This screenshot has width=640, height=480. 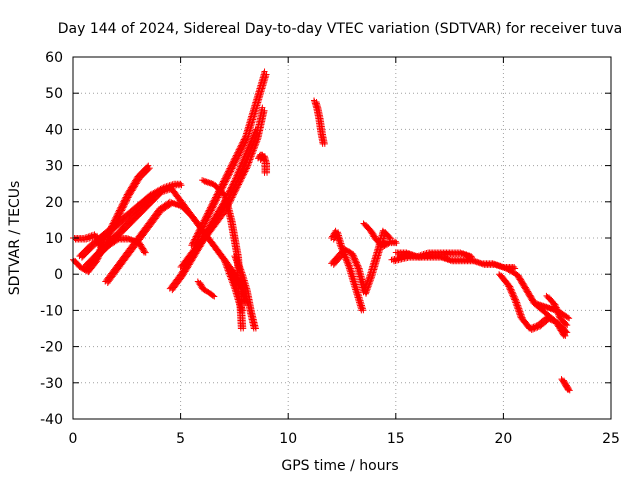 I want to click on series-arc-y, so click(x=565, y=385).